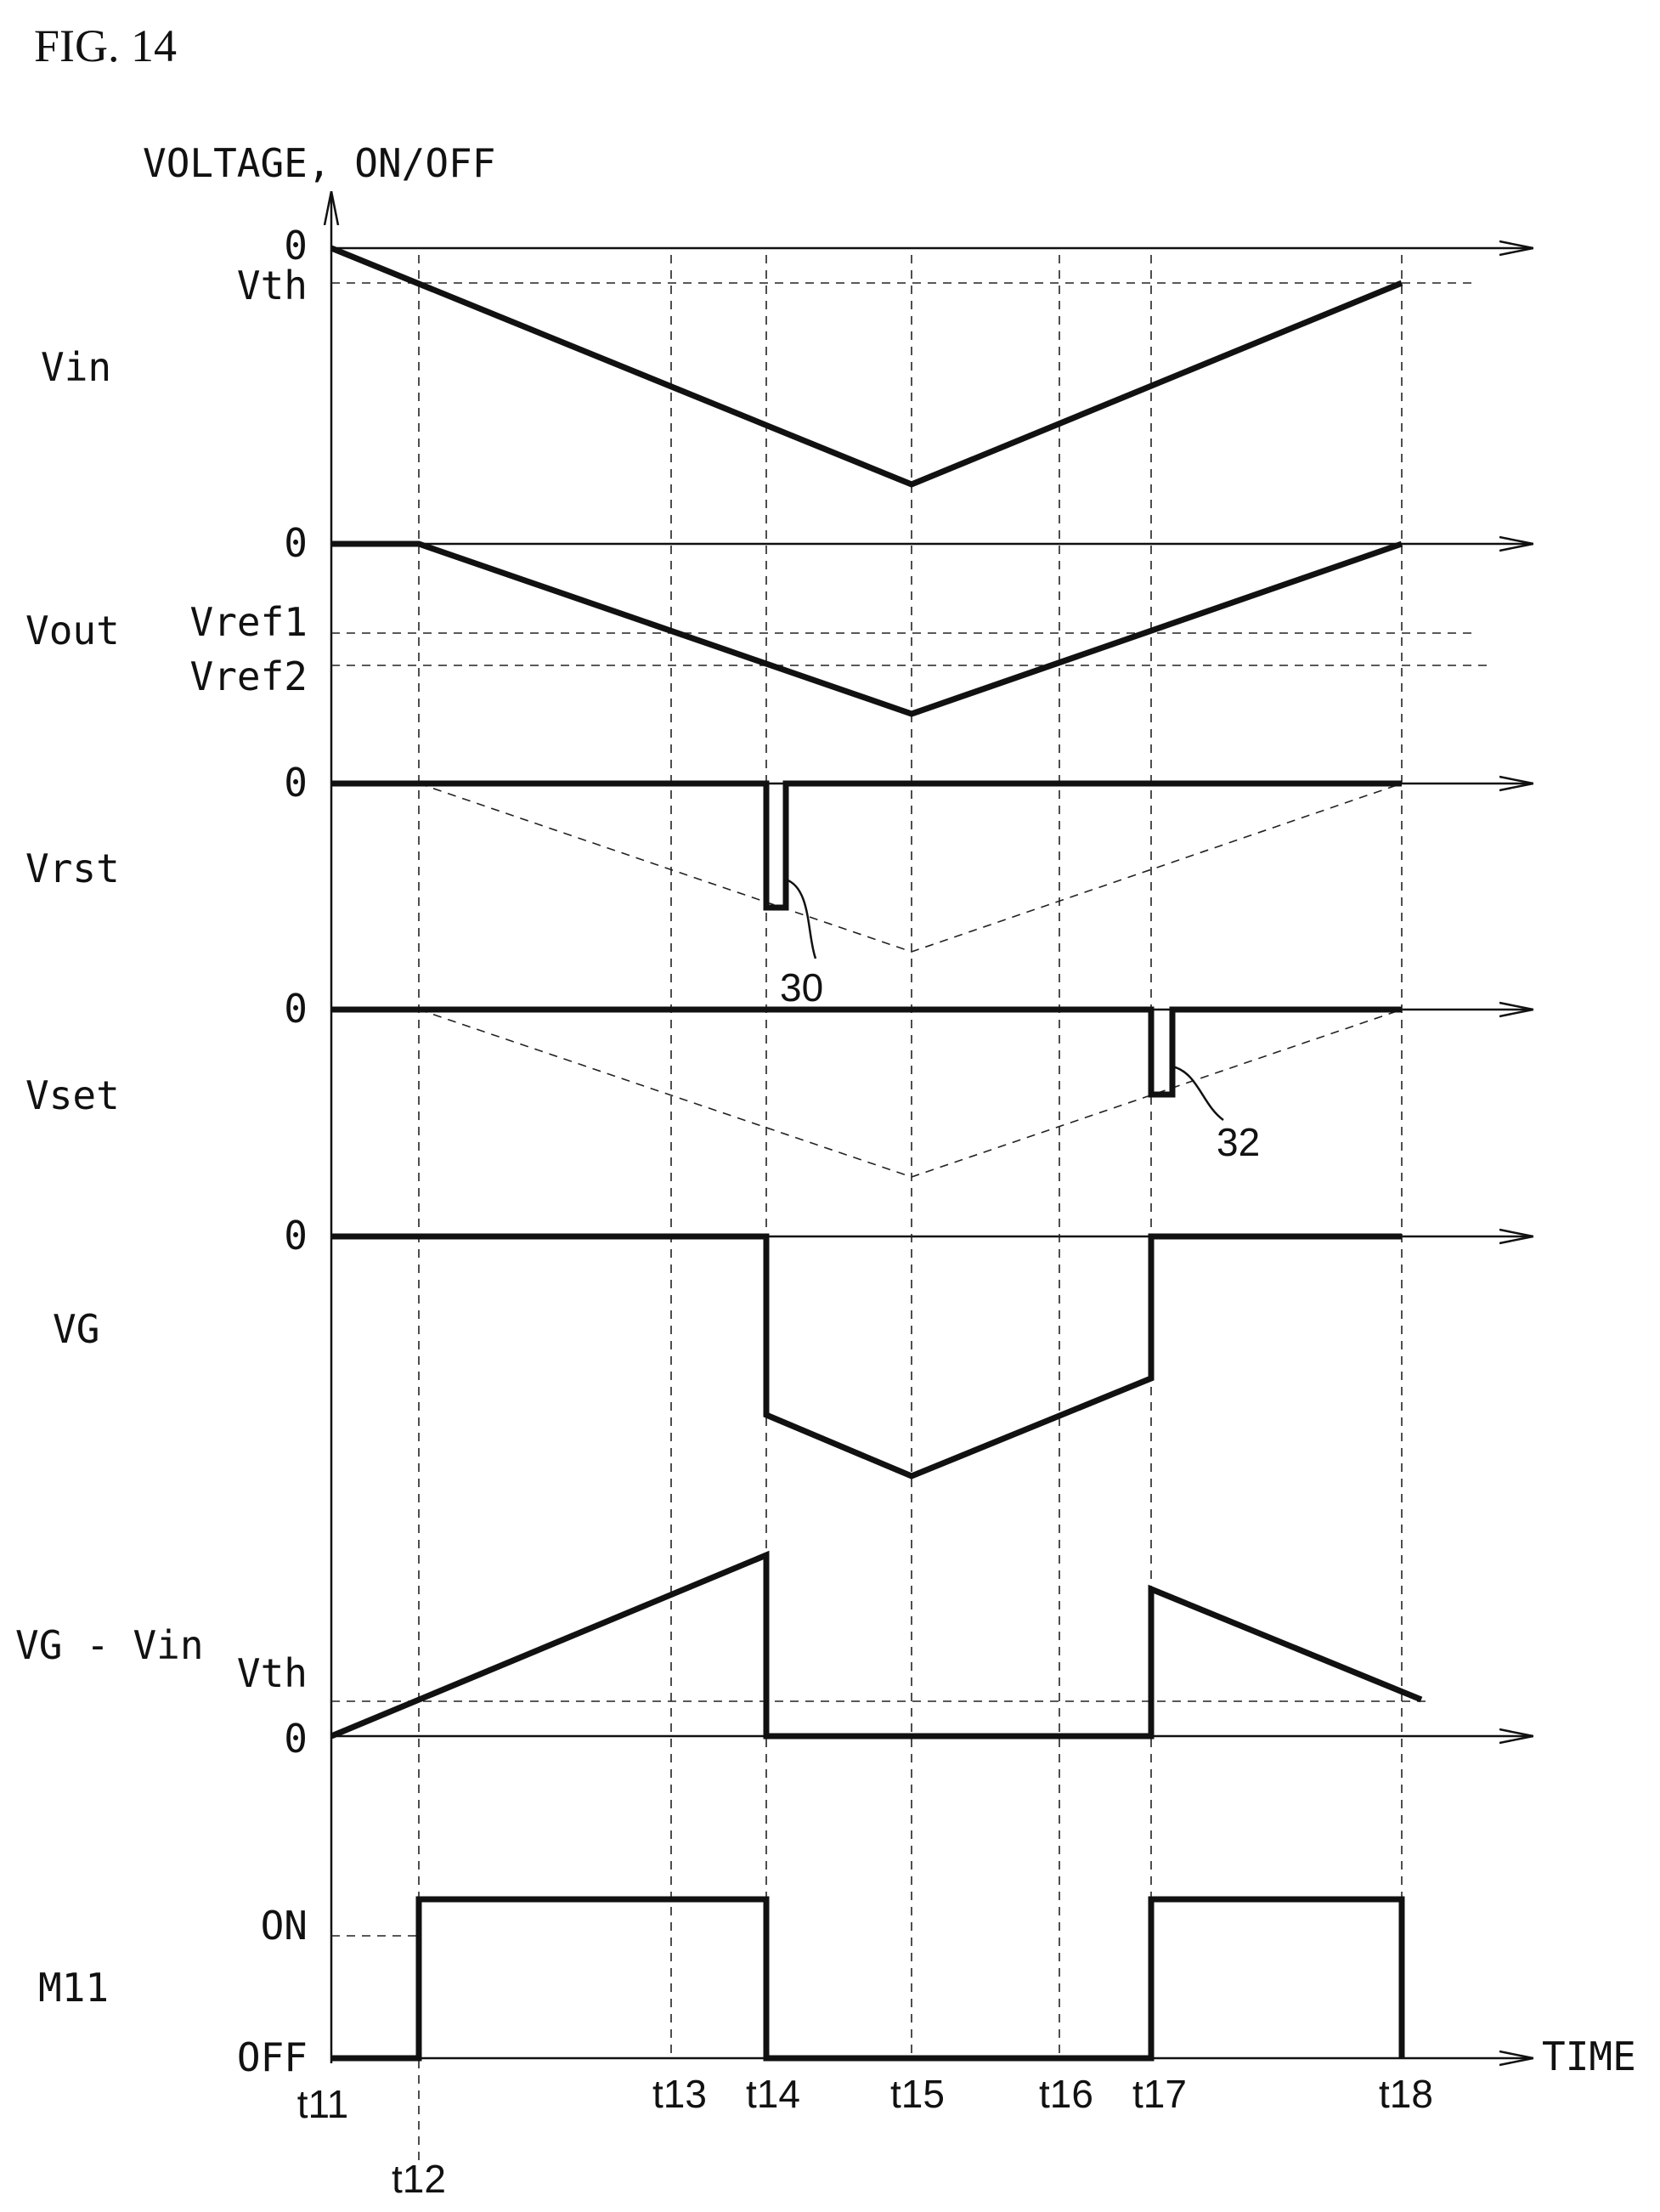 Image resolution: width=1660 pixels, height=2212 pixels. I want to click on vrst-zero-label: 0, so click(296, 783).